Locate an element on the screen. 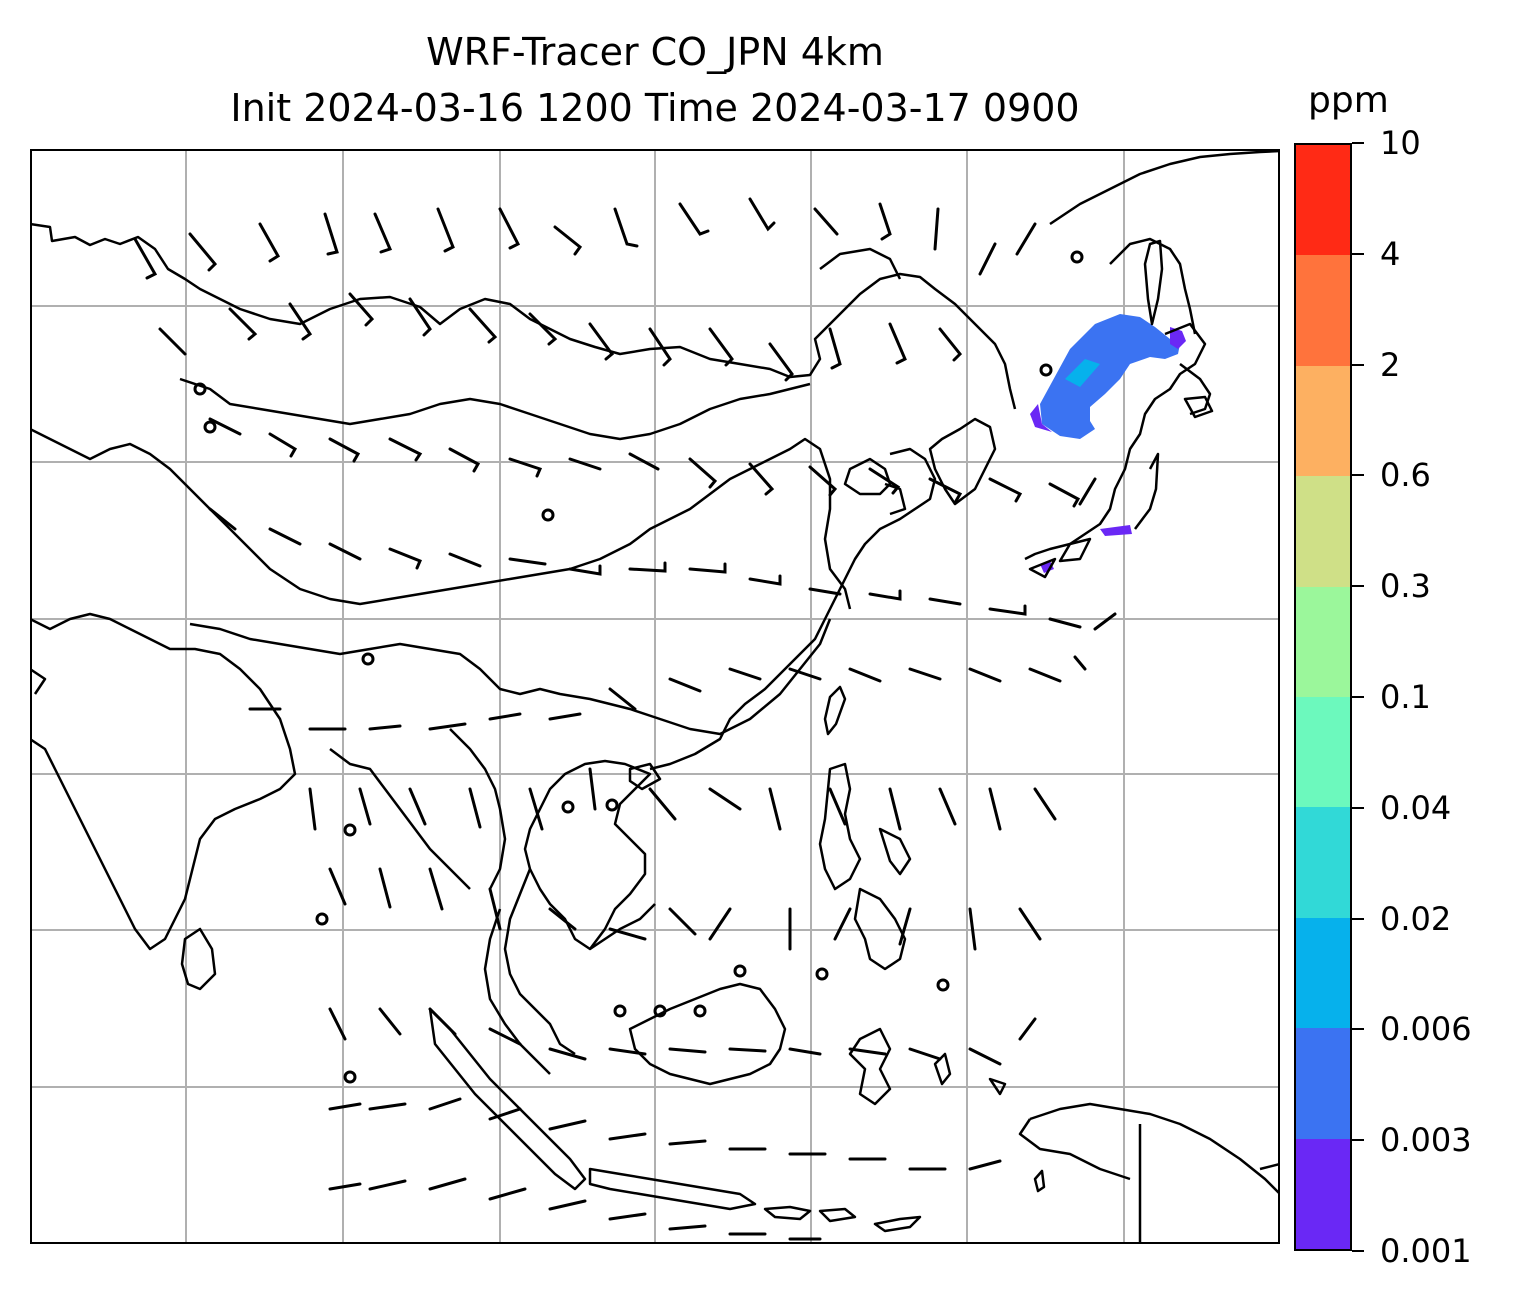 This screenshot has width=1528, height=1306. colorbar-tick-label: 0.001 is located at coordinates (1426, 1251).